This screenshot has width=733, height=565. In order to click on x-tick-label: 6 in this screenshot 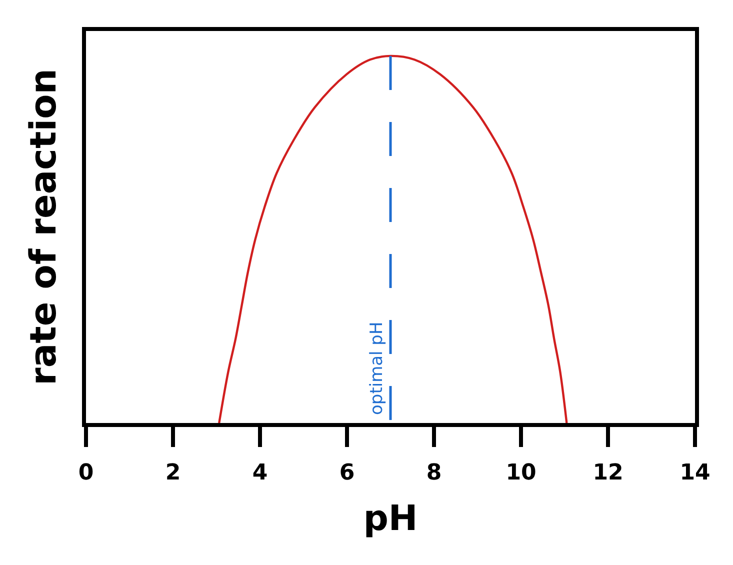, I will do `click(347, 473)`.